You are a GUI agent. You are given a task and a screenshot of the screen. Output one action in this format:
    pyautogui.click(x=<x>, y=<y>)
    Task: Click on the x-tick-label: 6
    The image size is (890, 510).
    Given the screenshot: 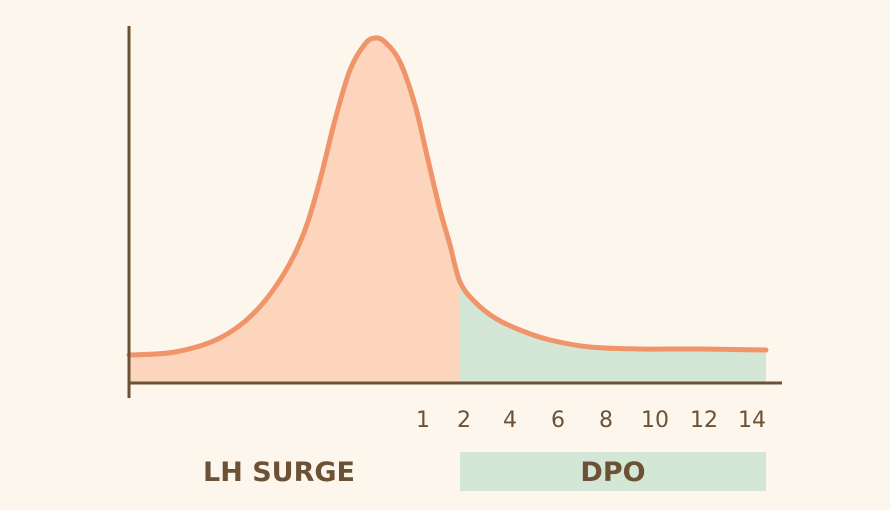 What is the action you would take?
    pyautogui.click(x=558, y=420)
    